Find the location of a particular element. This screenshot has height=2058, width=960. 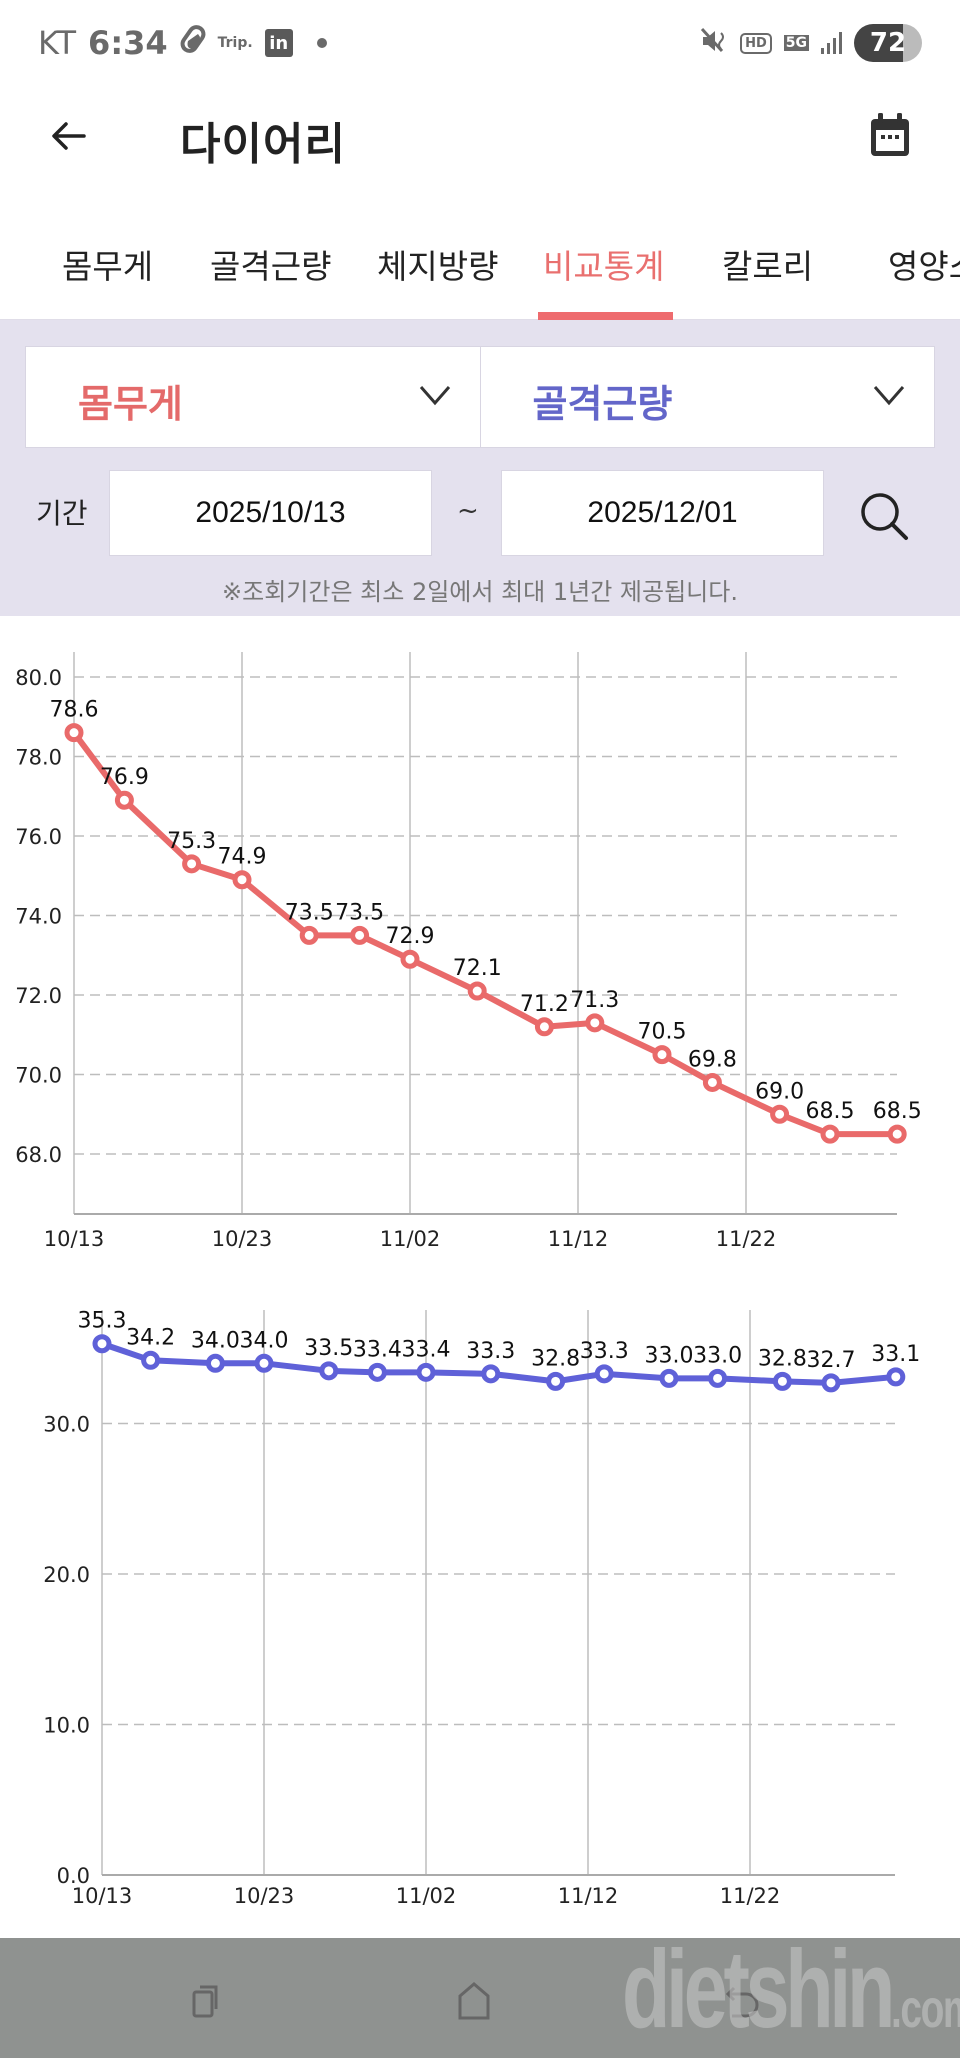

clock: 6:34 is located at coordinates (128, 43).